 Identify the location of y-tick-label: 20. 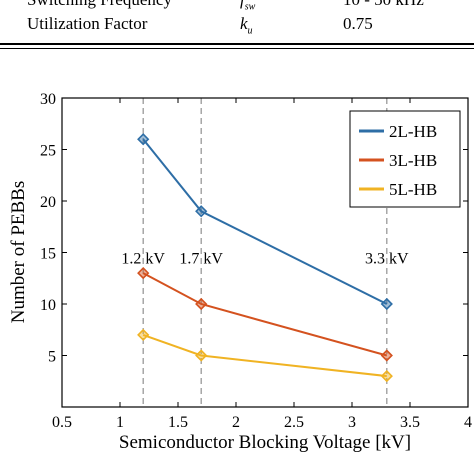
(48, 202).